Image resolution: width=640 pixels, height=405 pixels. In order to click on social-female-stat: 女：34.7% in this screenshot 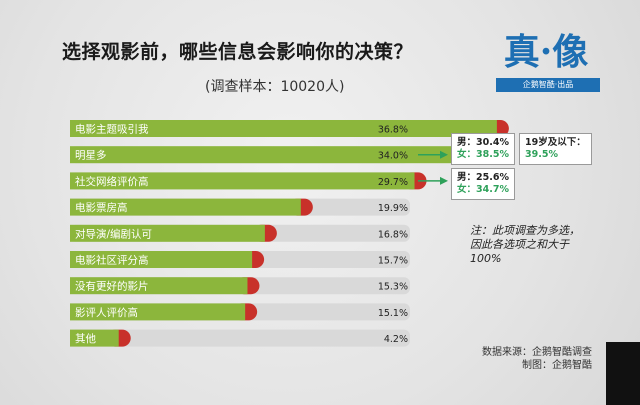, I will do `click(483, 189)`.